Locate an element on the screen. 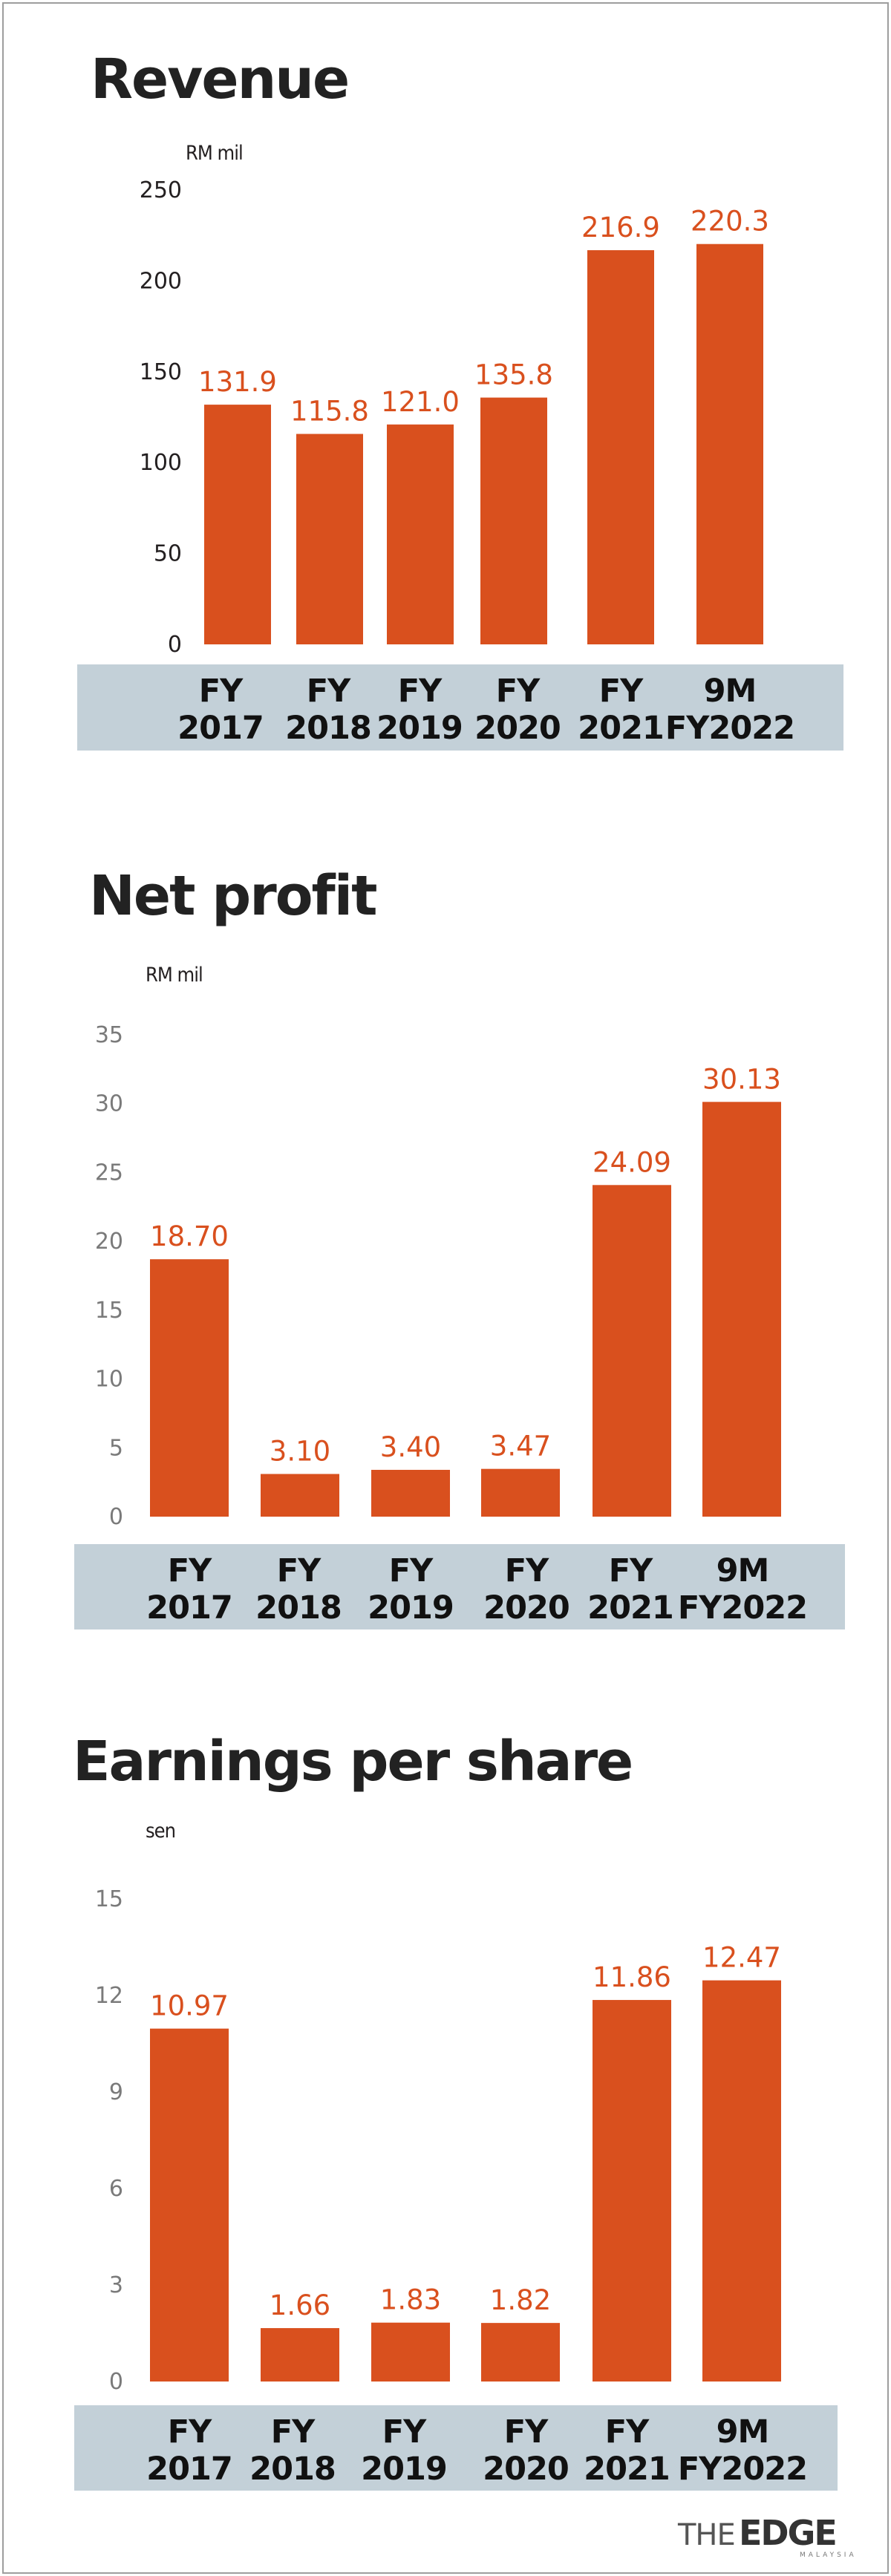  y-tick-label: 10 is located at coordinates (109, 1380).